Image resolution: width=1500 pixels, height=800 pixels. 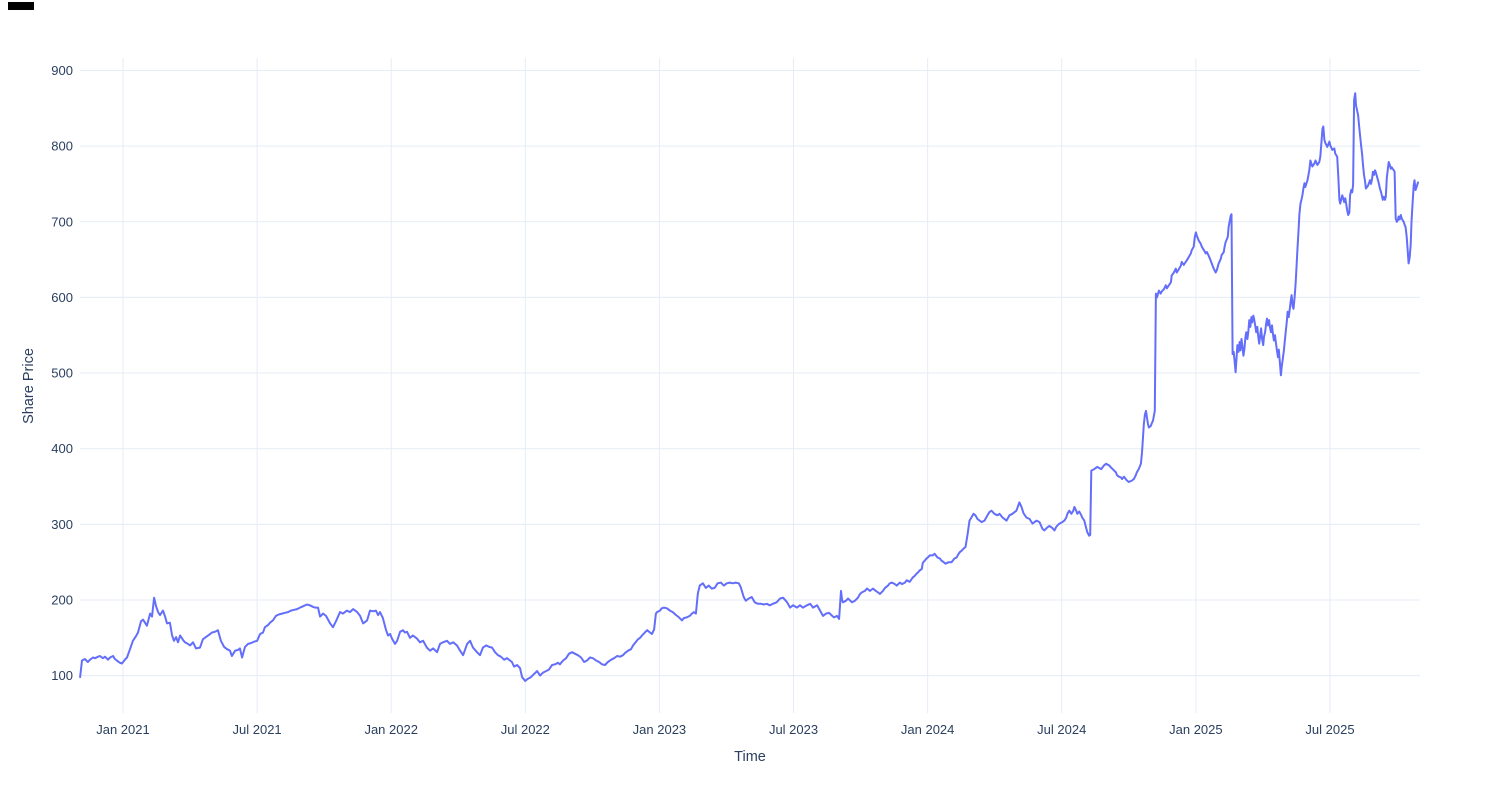 I want to click on x-axis-title: Time, so click(x=750, y=757).